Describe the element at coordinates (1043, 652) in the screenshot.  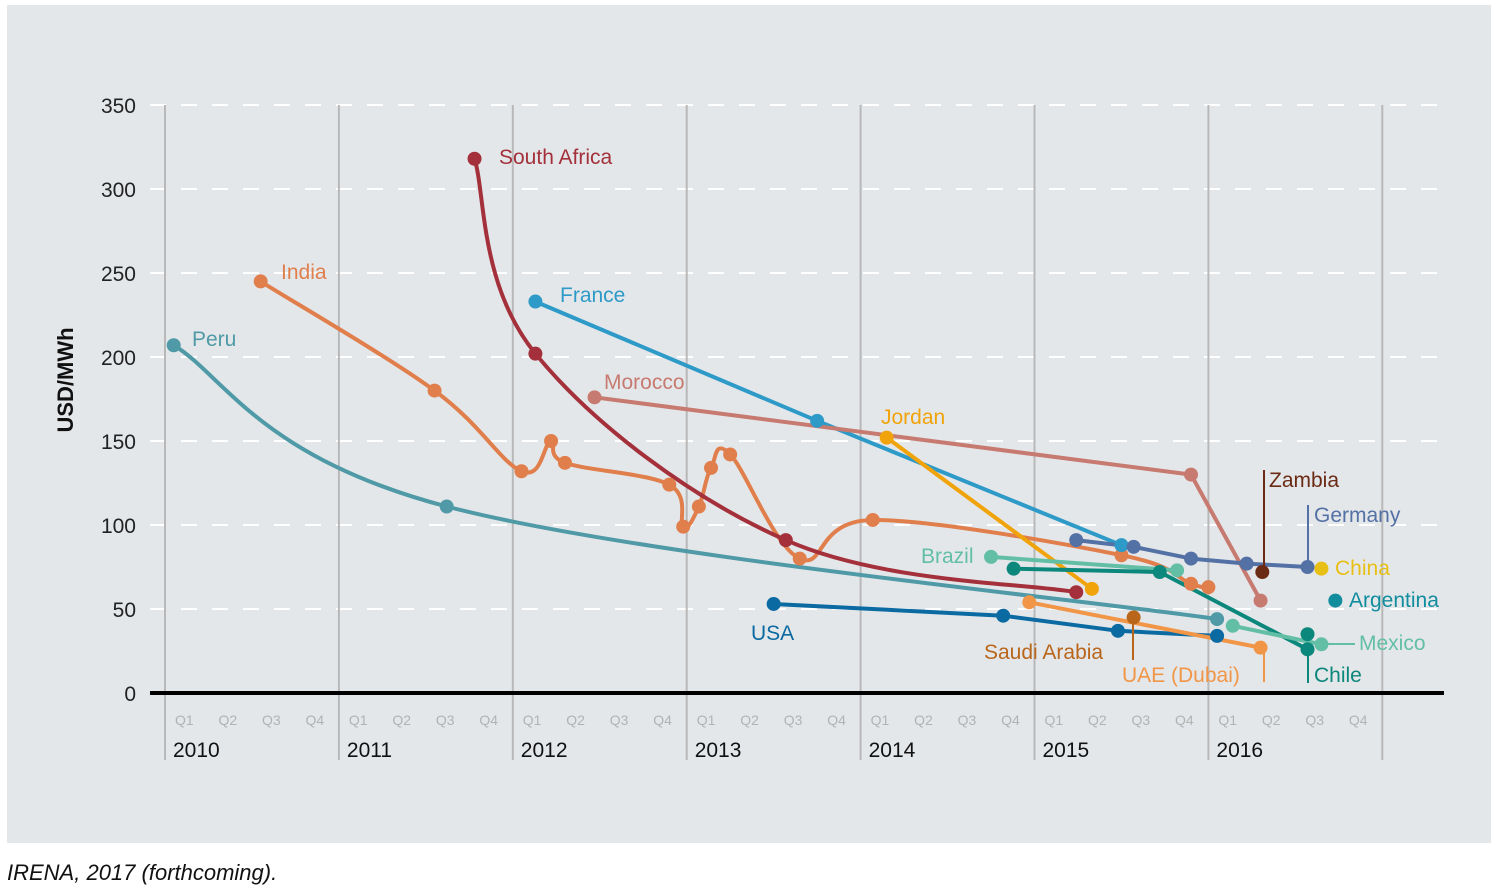
I see `series-label-saudi-arabia: Saudi Arabia` at that location.